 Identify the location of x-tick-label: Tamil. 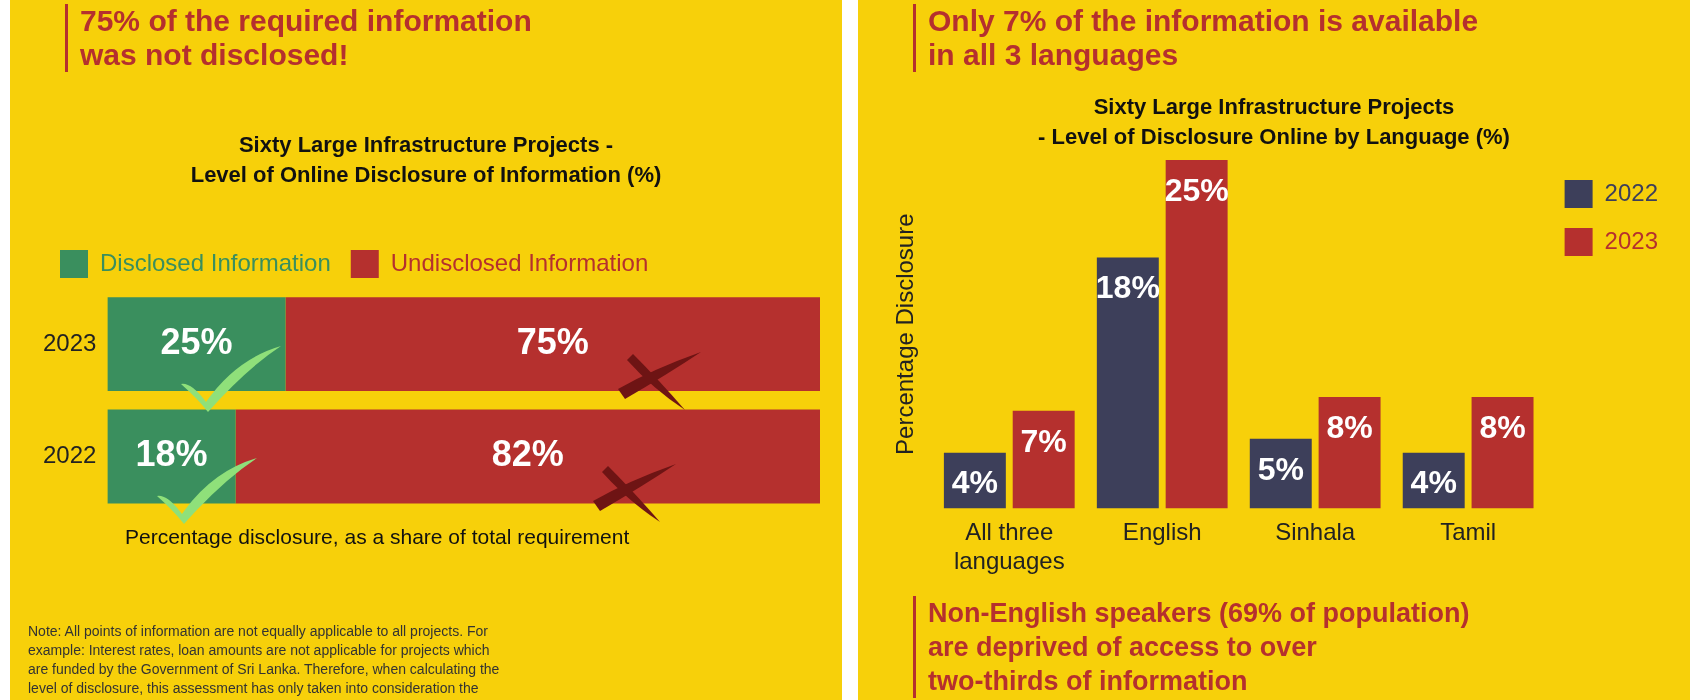
(1468, 532).